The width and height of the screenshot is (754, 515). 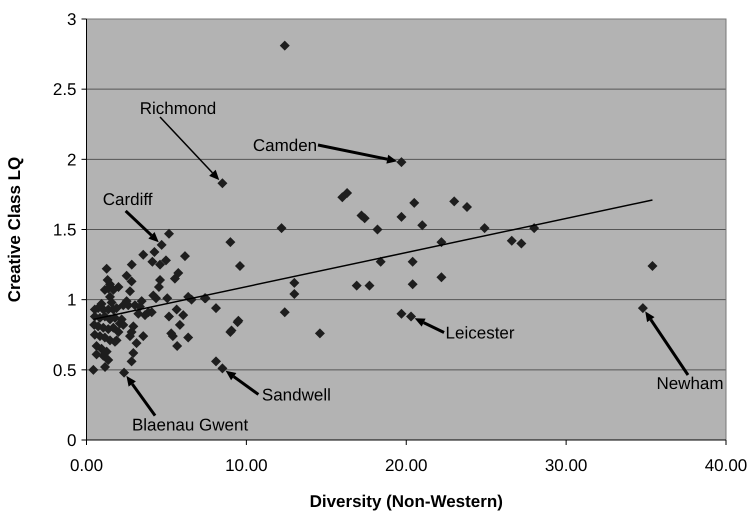 I want to click on annotation: Richmond, so click(x=178, y=108).